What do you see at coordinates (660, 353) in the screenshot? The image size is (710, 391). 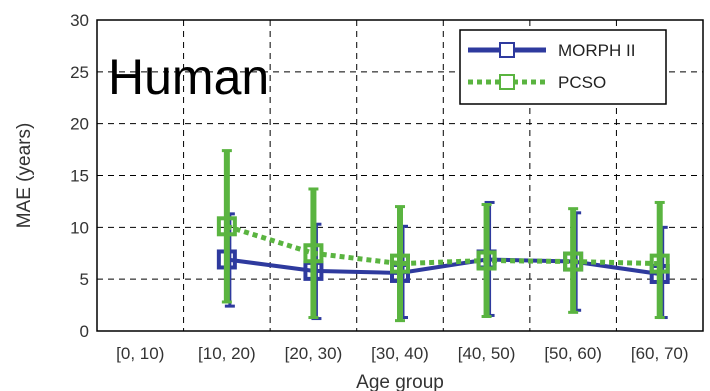 I see `x-tick-label: [60, 70)` at bounding box center [660, 353].